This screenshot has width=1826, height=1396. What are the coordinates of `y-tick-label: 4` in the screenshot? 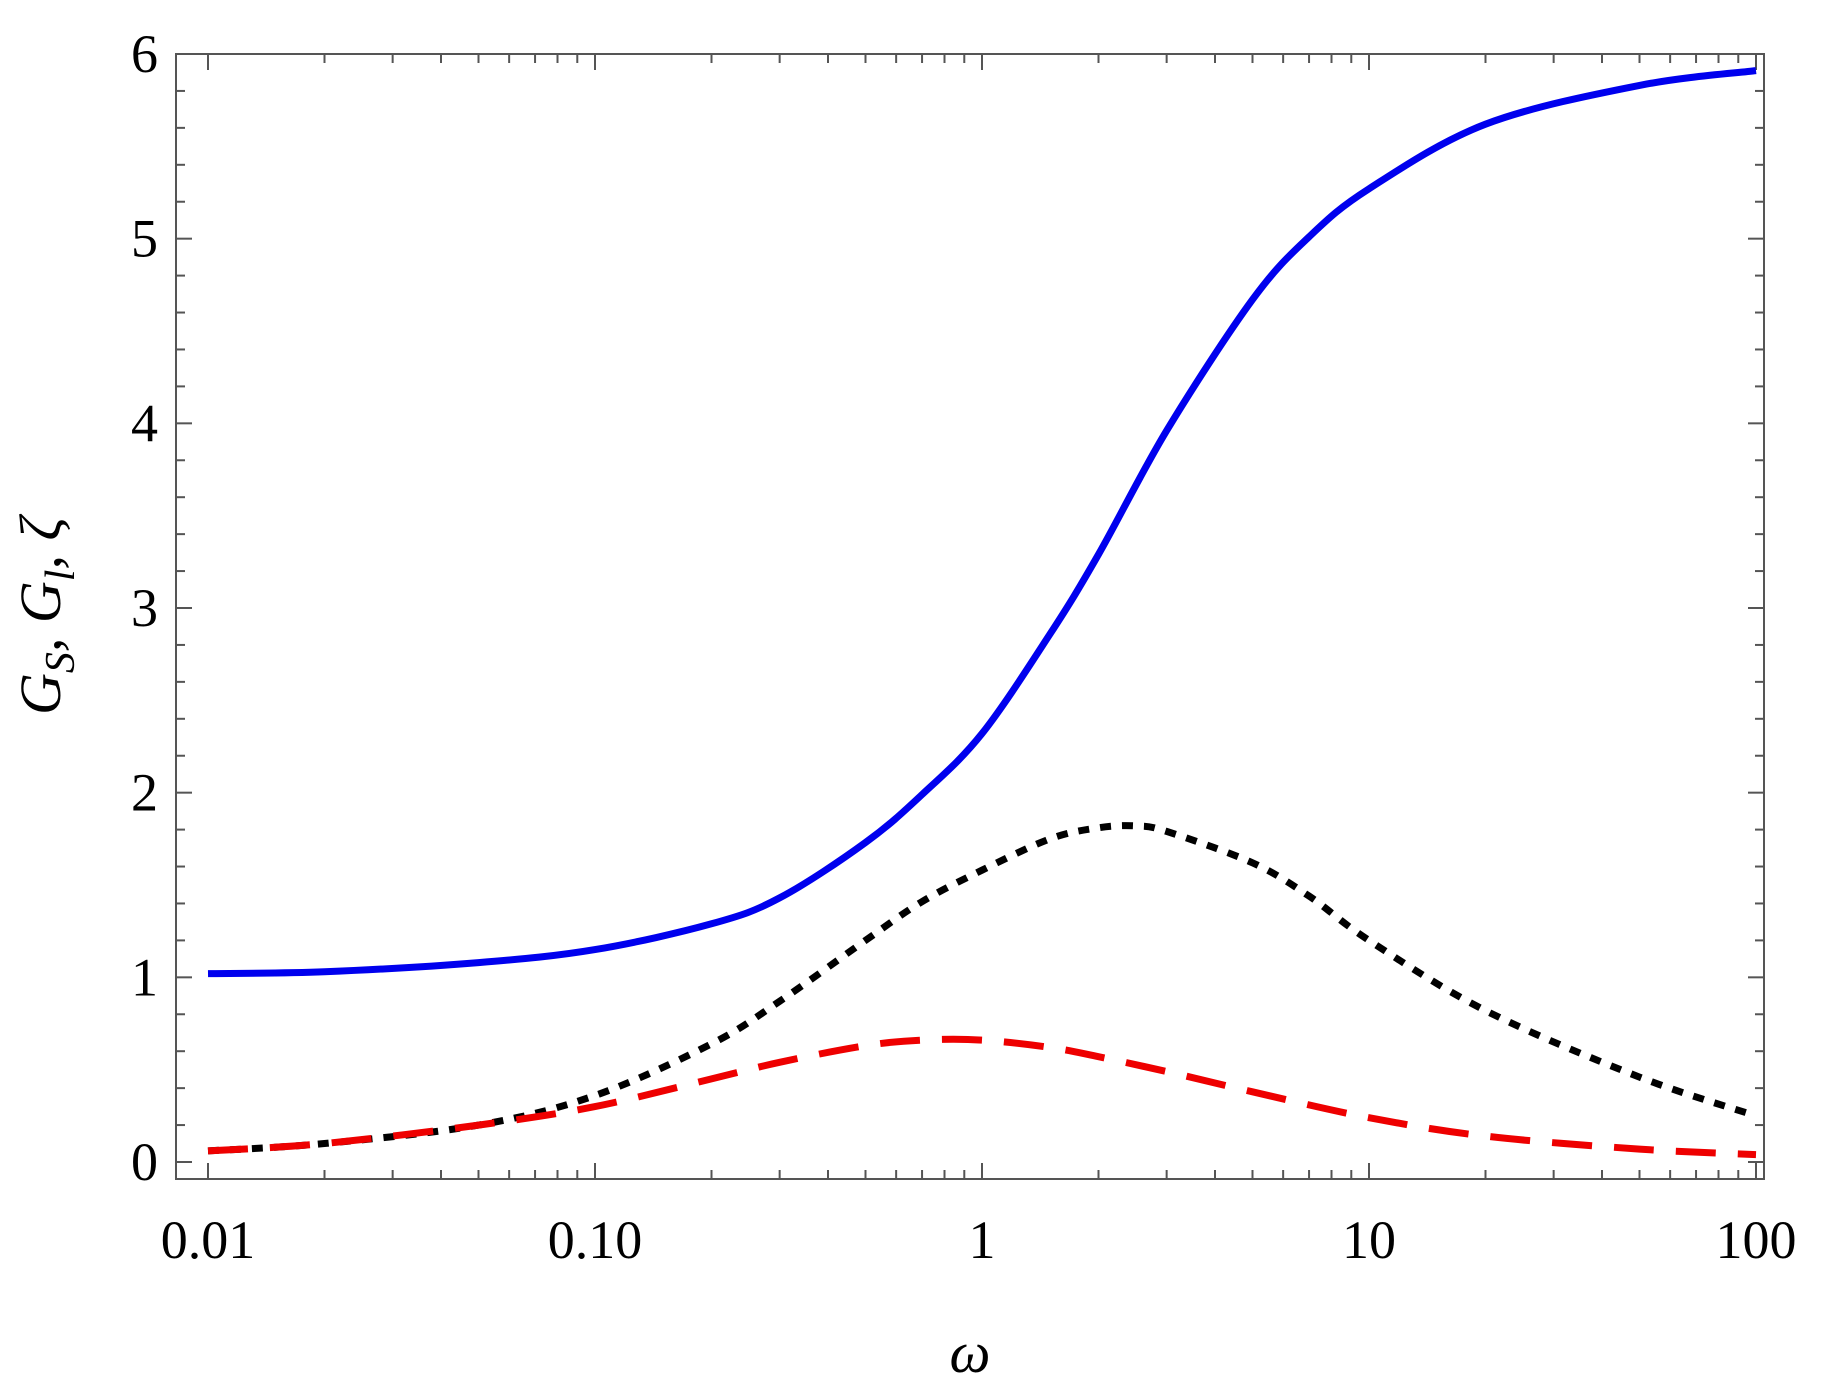 It's located at (144, 423).